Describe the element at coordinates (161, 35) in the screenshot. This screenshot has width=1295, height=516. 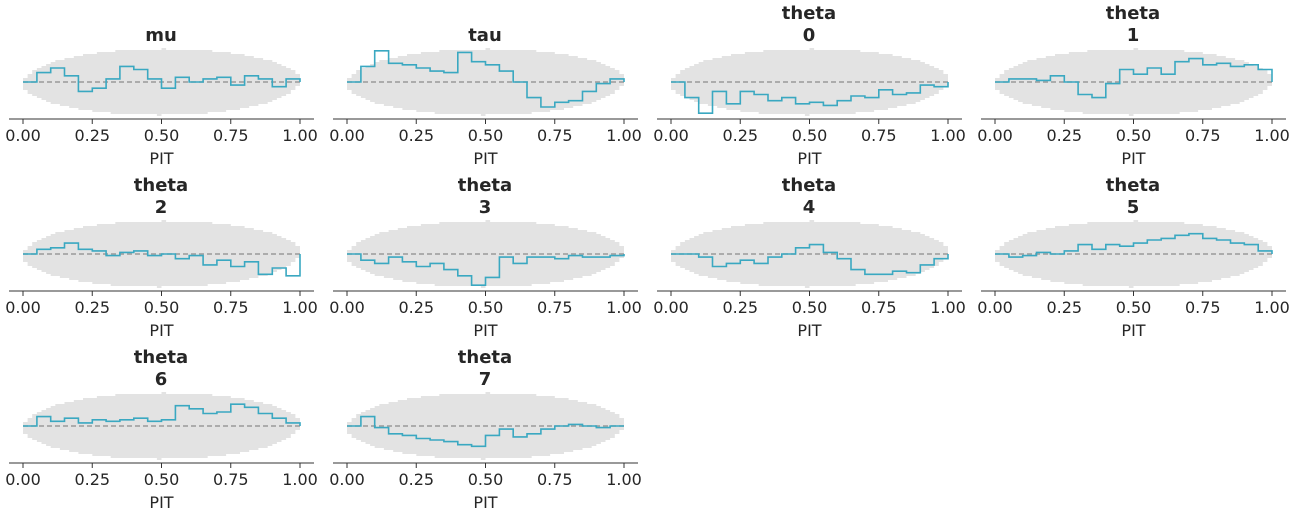
I see `panel-title: mu` at that location.